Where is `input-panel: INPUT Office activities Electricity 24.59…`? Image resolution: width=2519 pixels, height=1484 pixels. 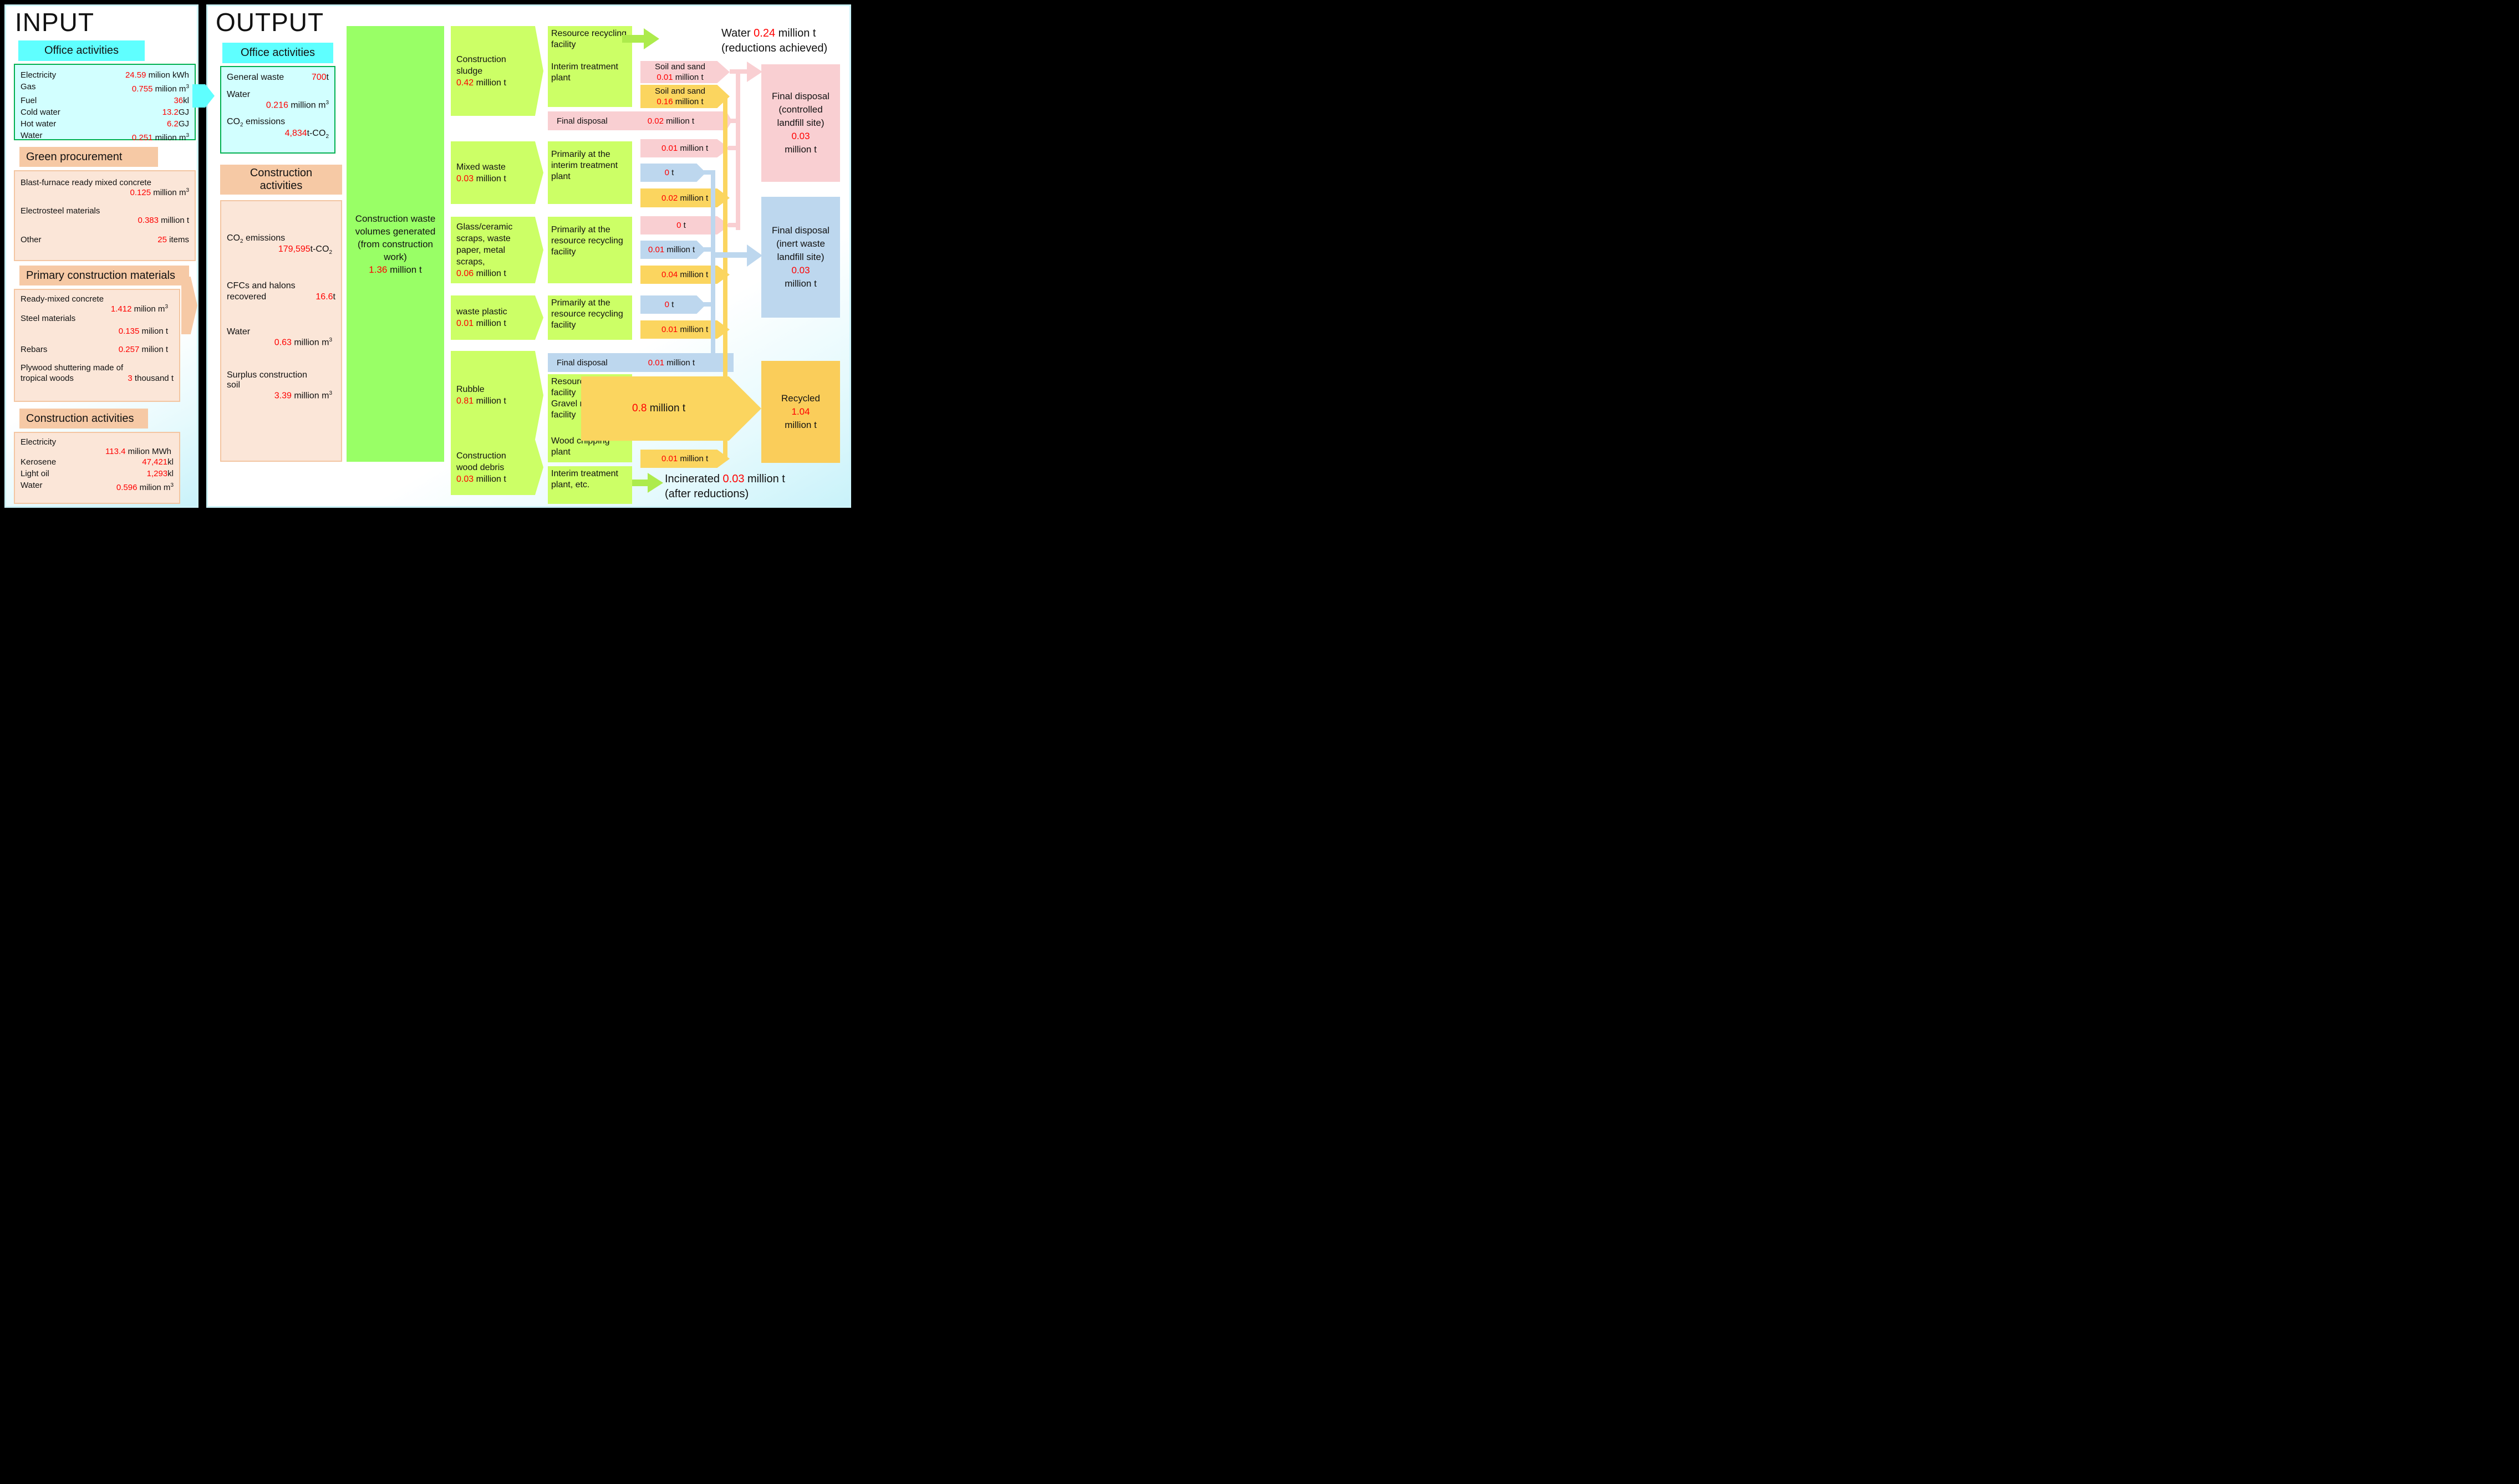 input-panel: INPUT Office activities Electricity 24.59… is located at coordinates (101, 256).